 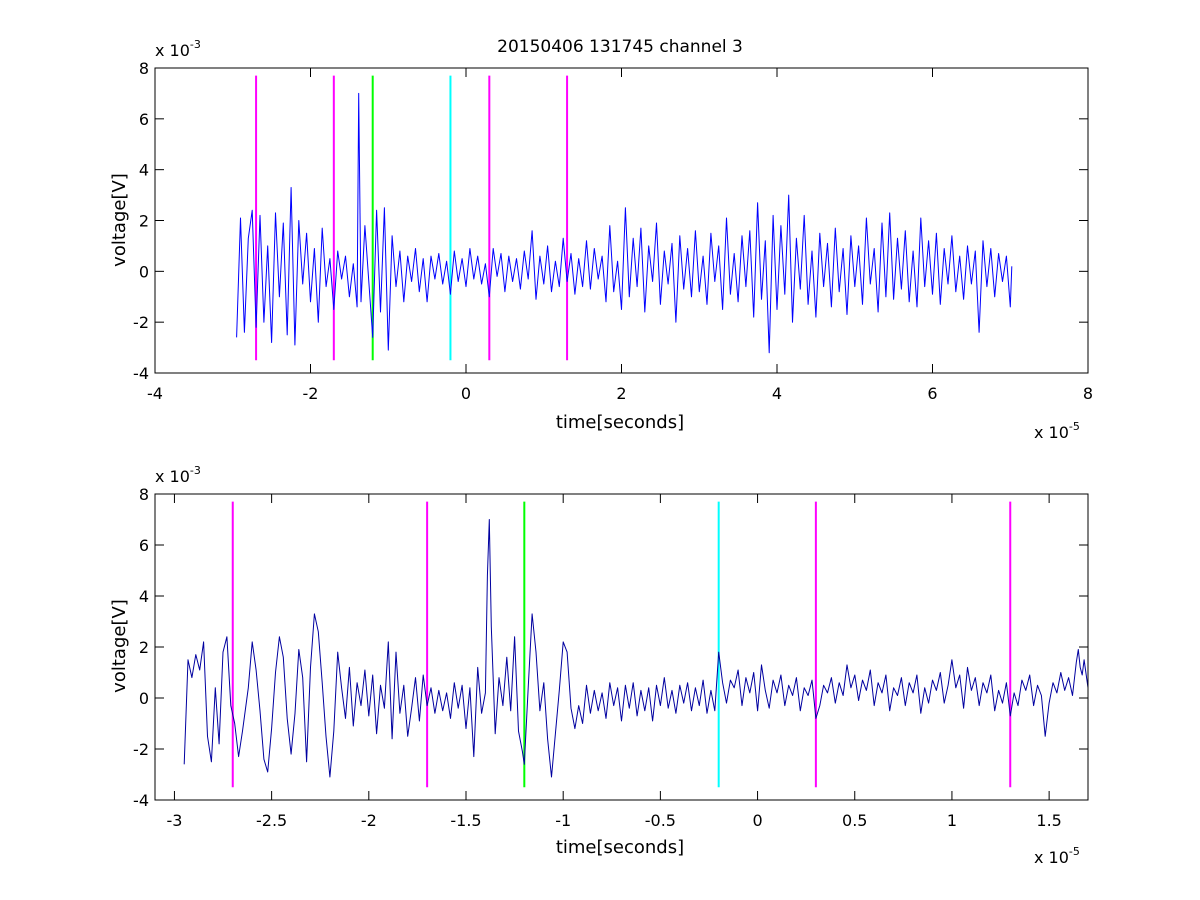 I want to click on top-plot-y-tick-label: 6, so click(x=144, y=119).